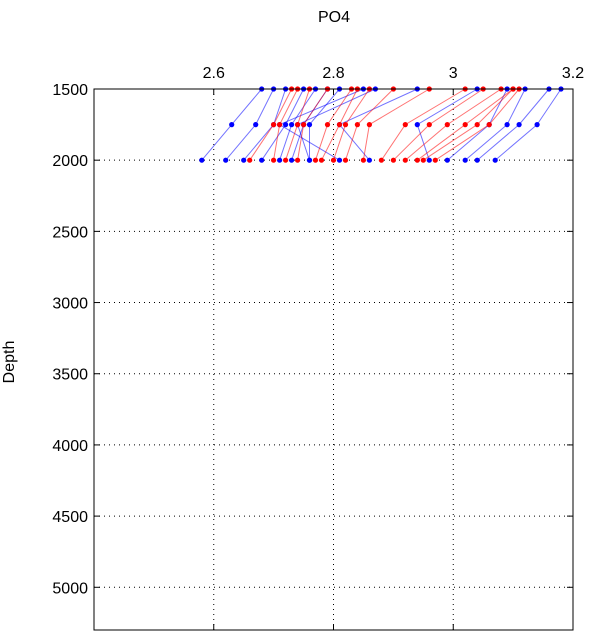 The image size is (612, 636). I want to click on series-layer, so click(381, 124).